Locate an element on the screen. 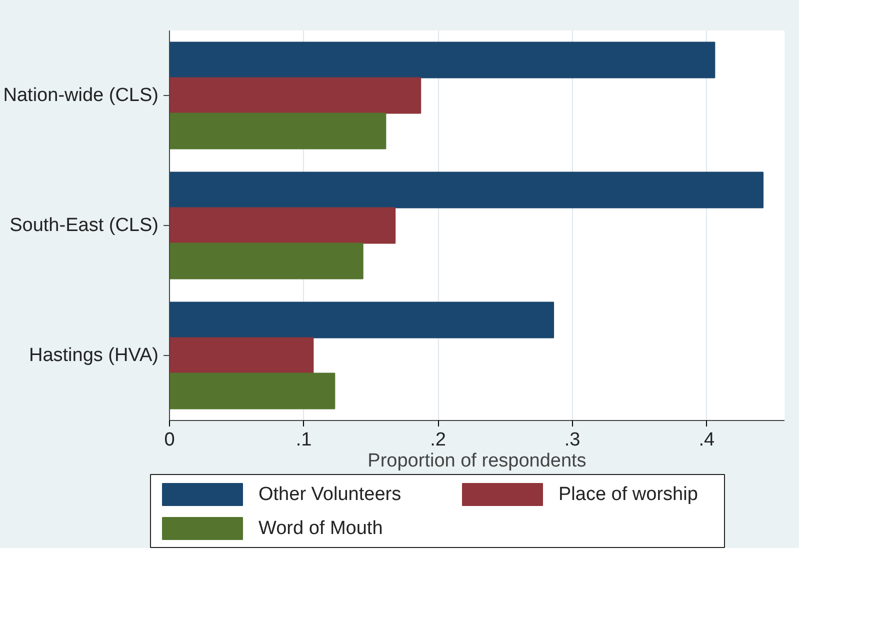 Image resolution: width=870 pixels, height=633 pixels. x-tick-label: 0 is located at coordinates (169, 440).